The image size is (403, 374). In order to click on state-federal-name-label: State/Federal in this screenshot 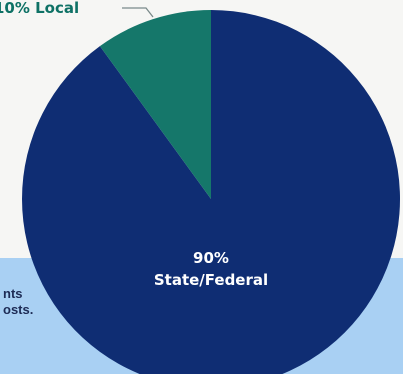, I will do `click(211, 280)`.